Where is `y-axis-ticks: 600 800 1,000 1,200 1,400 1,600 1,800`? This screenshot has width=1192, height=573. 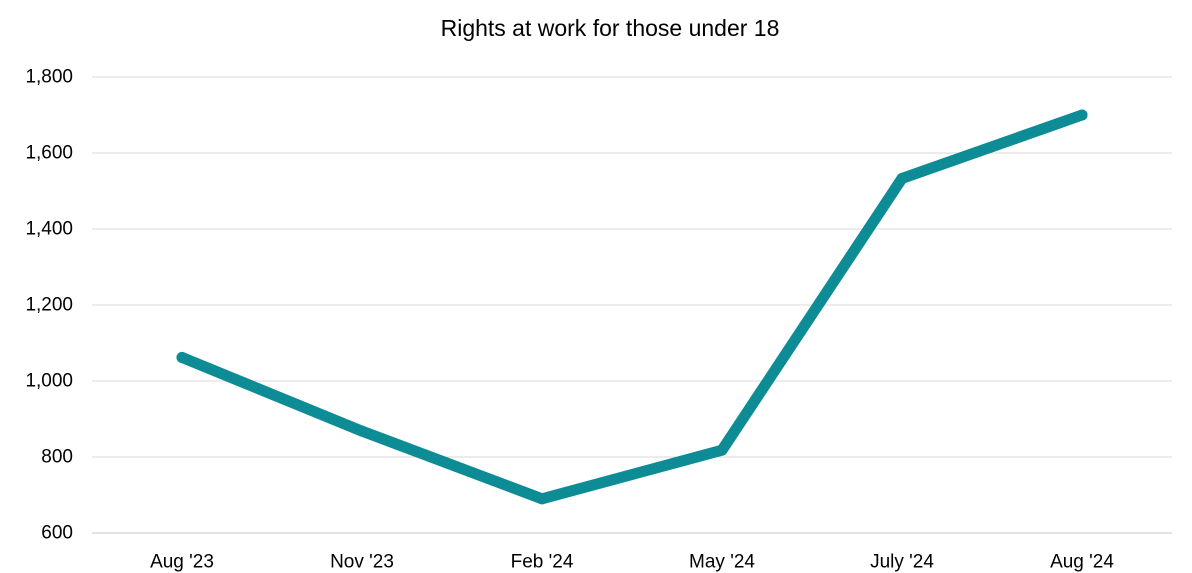
y-axis-ticks: 600 800 1,000 1,200 1,400 1,600 1,800 is located at coordinates (49, 305).